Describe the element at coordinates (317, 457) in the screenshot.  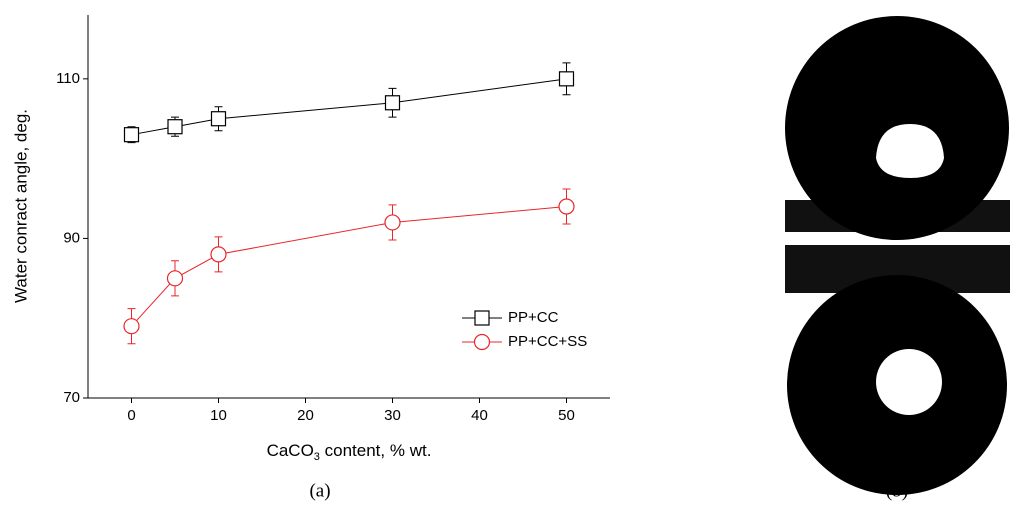
I see `x-label-part: 3` at that location.